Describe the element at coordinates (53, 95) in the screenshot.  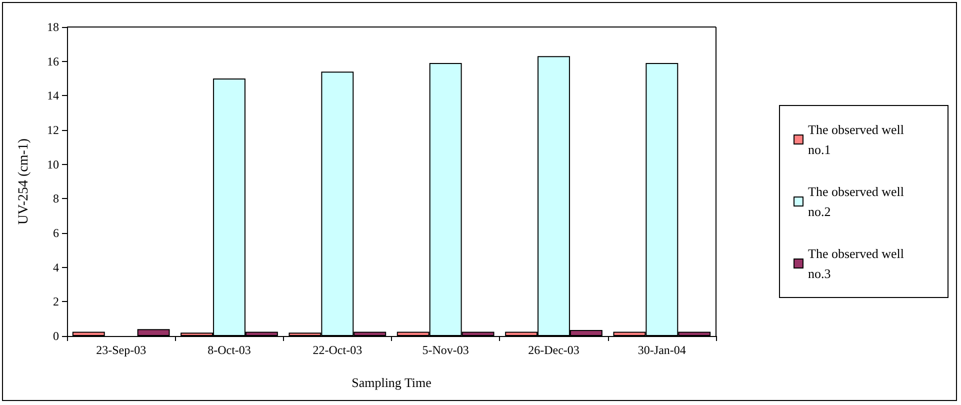
I see `y-tick-label: 14` at that location.